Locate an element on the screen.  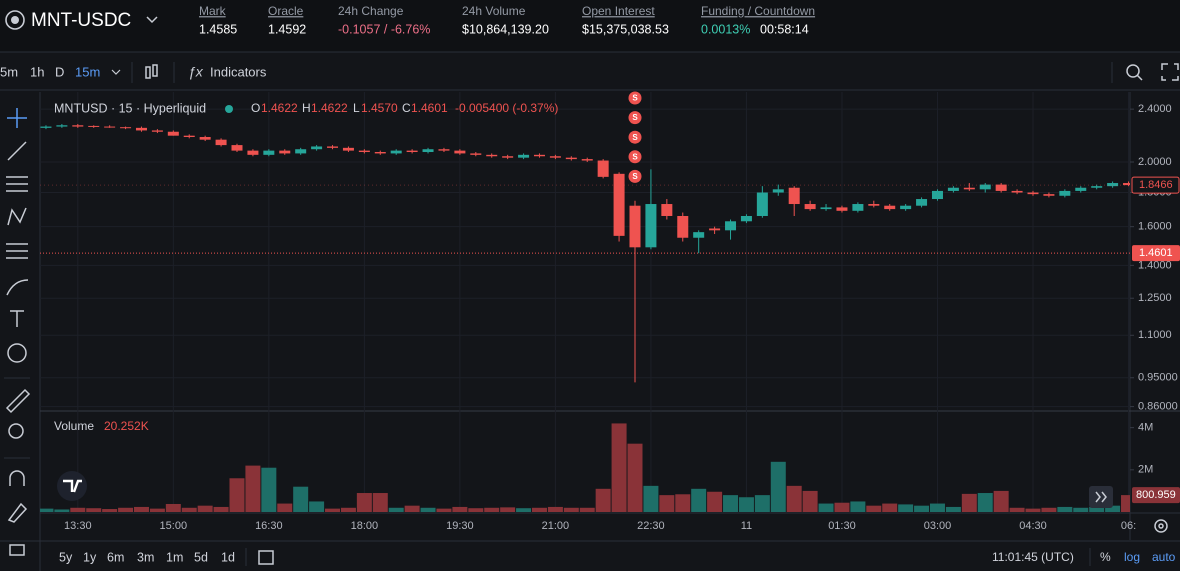
screenshot-button is located at coordinates (1134, 72).